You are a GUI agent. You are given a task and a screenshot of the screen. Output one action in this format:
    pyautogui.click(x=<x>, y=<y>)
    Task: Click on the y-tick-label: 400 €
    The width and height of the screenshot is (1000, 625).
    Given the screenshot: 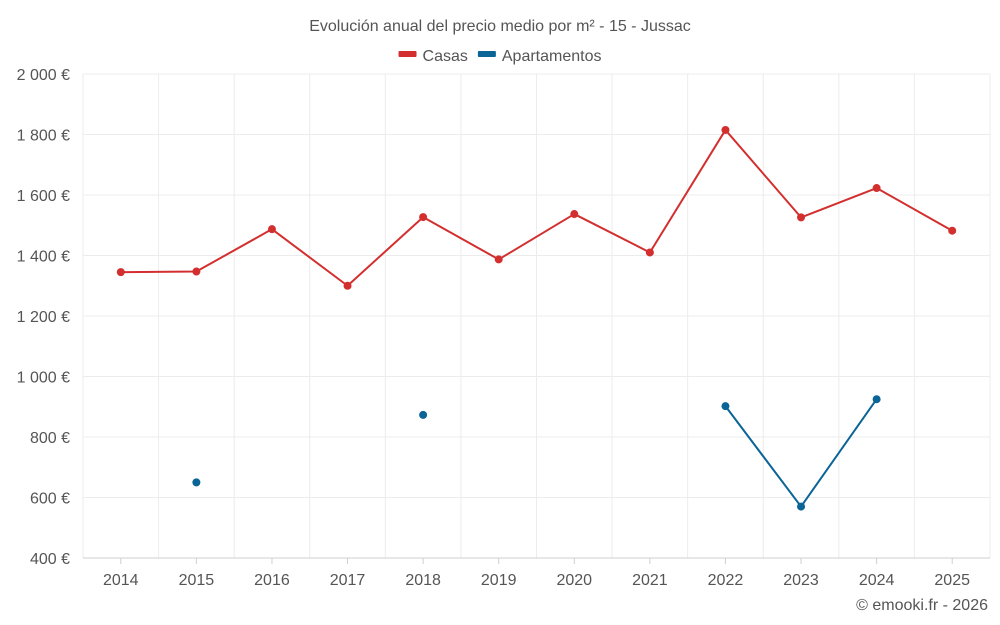 What is the action you would take?
    pyautogui.click(x=50, y=559)
    